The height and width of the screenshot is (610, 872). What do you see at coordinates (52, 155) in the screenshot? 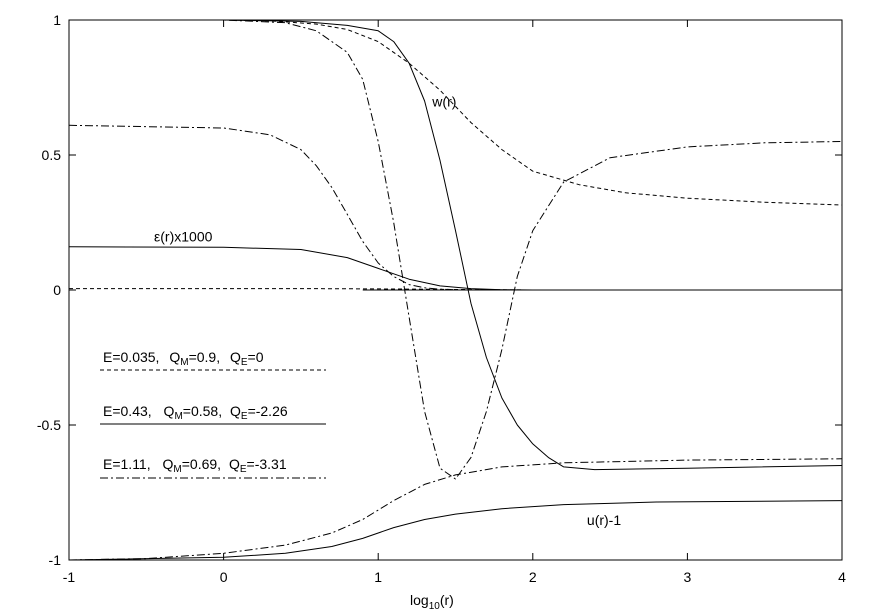
I see `y-tick-label: 0.5` at bounding box center [52, 155].